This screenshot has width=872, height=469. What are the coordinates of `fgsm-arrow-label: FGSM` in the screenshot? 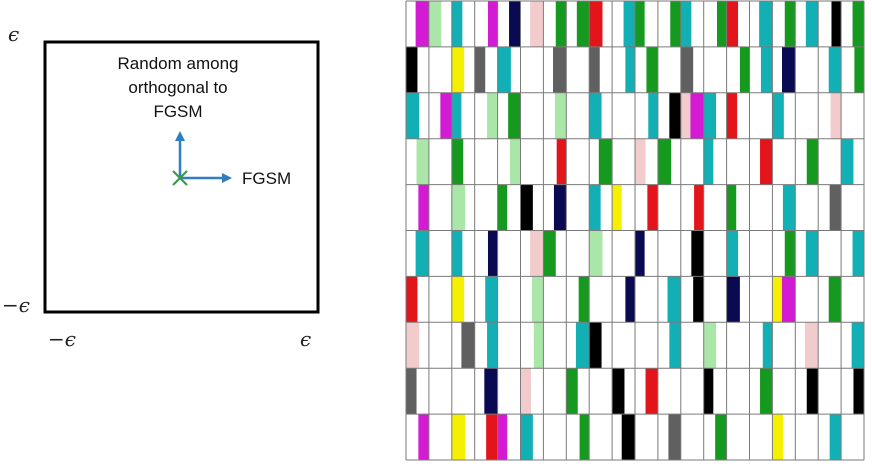 It's located at (266, 178).